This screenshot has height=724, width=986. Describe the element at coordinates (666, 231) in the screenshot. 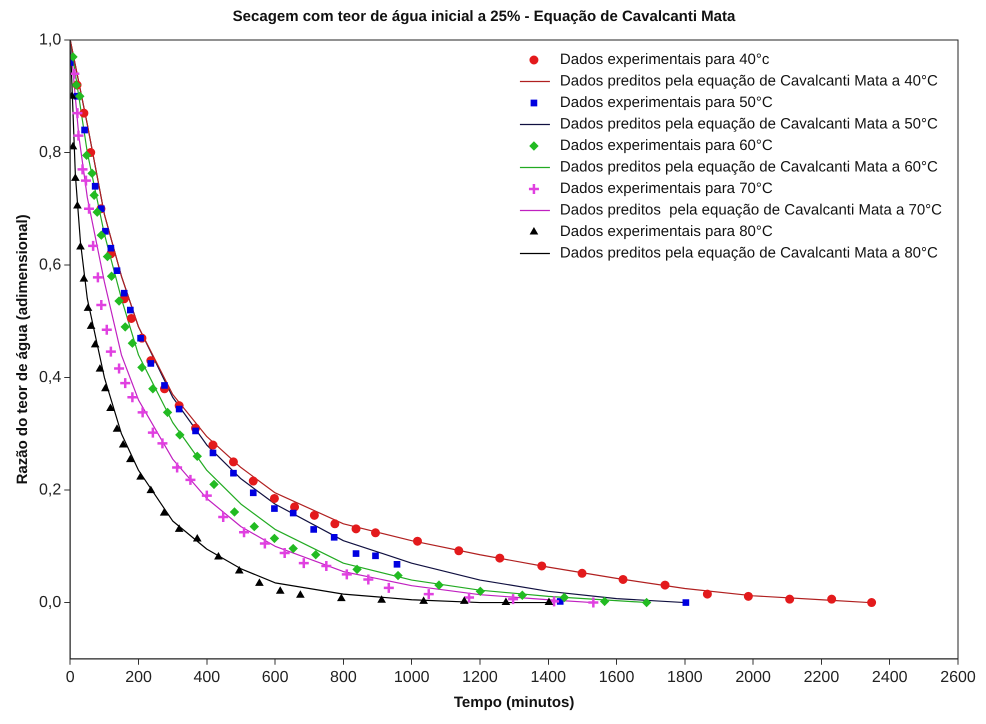

I see `legend-label: Dados experimentais para 80°C` at that location.